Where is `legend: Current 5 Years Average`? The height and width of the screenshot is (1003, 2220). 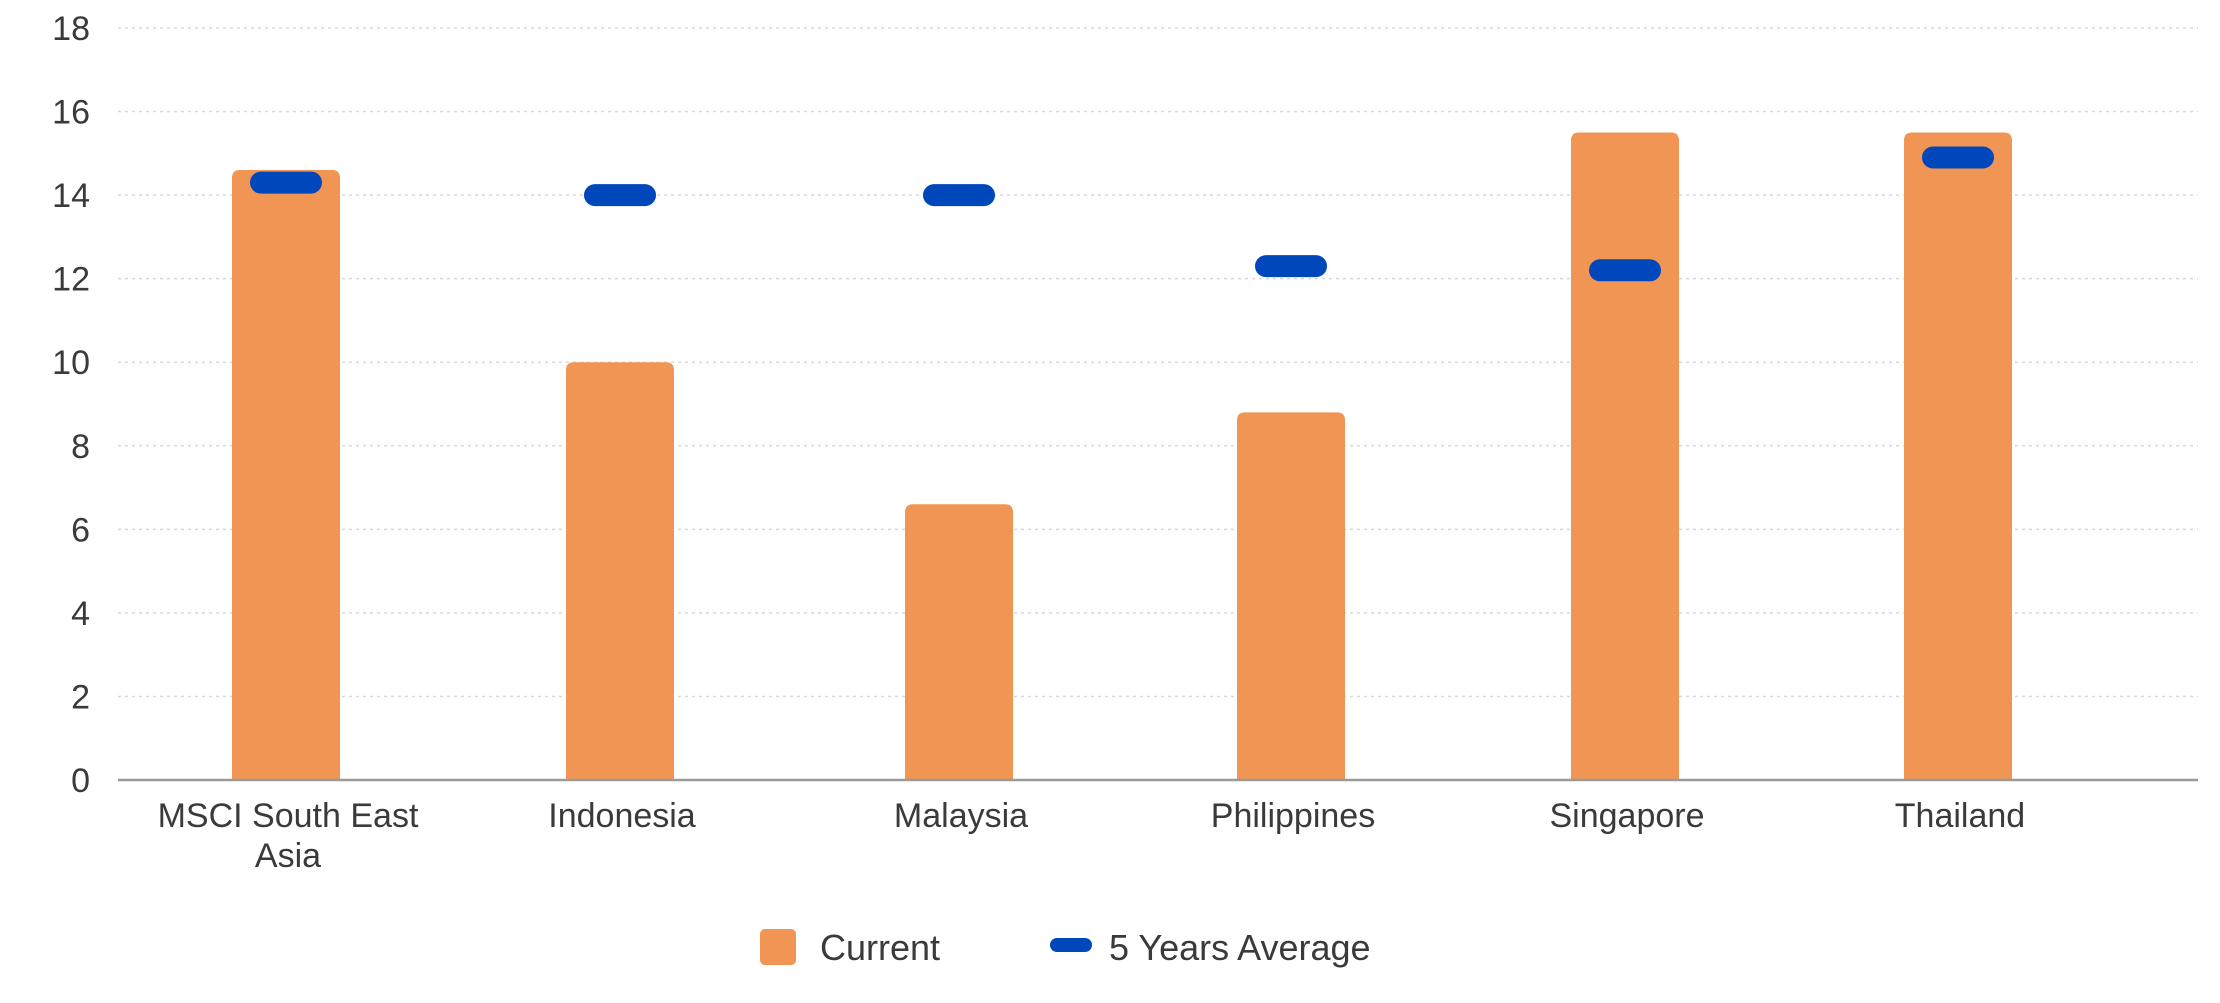 legend: Current 5 Years Average is located at coordinates (1065, 947).